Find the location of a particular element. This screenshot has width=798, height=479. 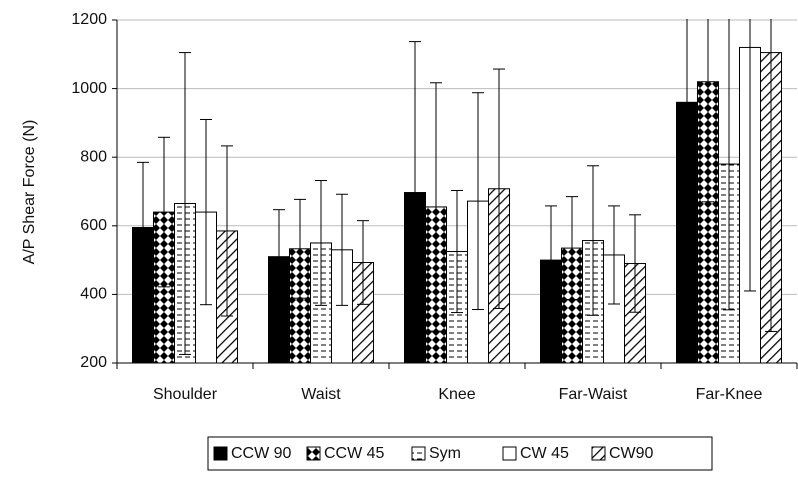

legend-label: CCW 45 is located at coordinates (354, 453).